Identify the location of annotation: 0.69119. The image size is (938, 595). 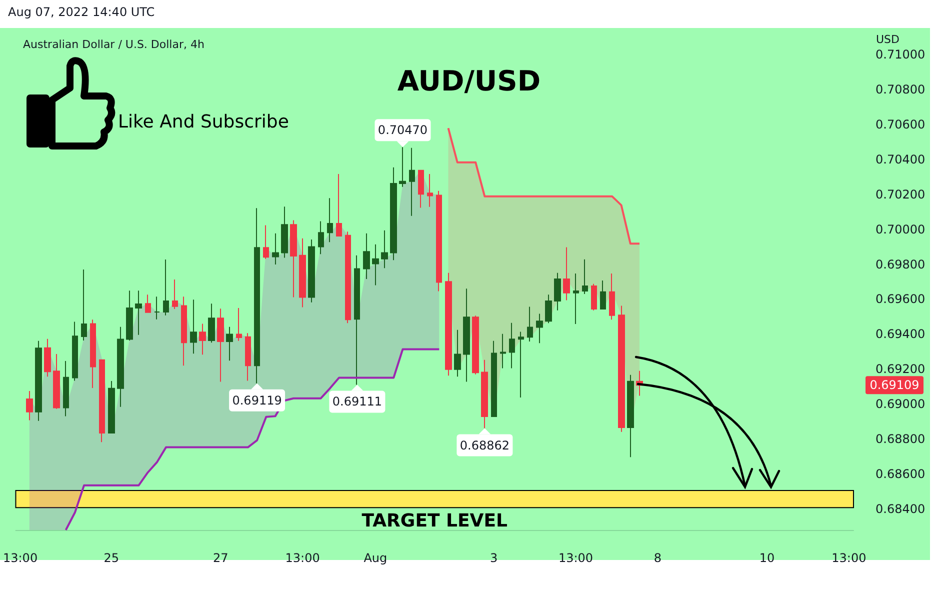
(257, 400).